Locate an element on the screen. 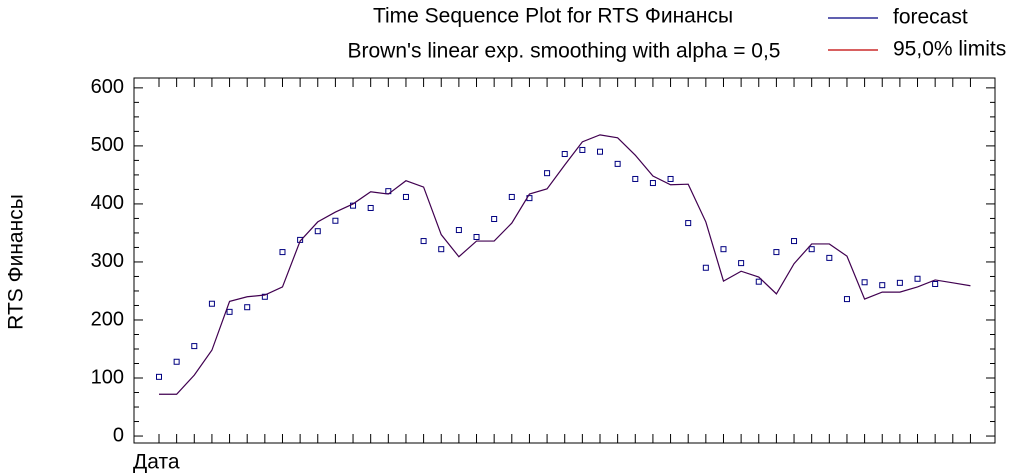 This screenshot has width=1013, height=475. y-tick-label: 0 is located at coordinates (118, 435).